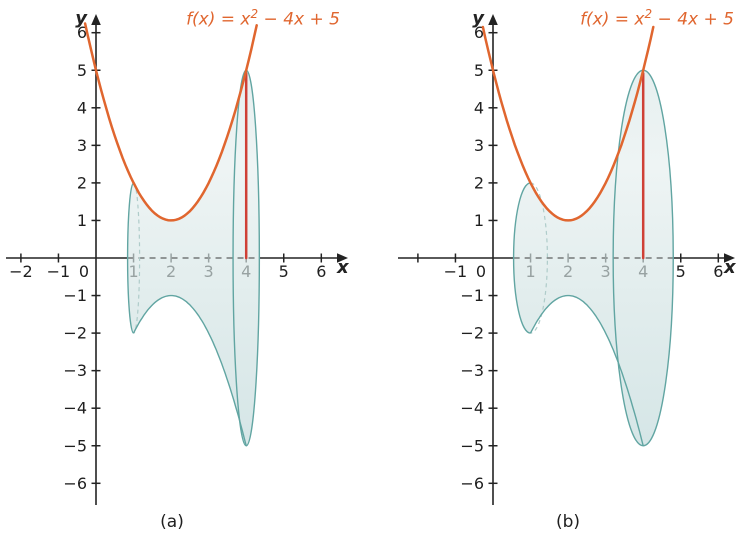 The width and height of the screenshot is (740, 541). I want to click on start-disk-back-edge-dashed, so click(137, 258).